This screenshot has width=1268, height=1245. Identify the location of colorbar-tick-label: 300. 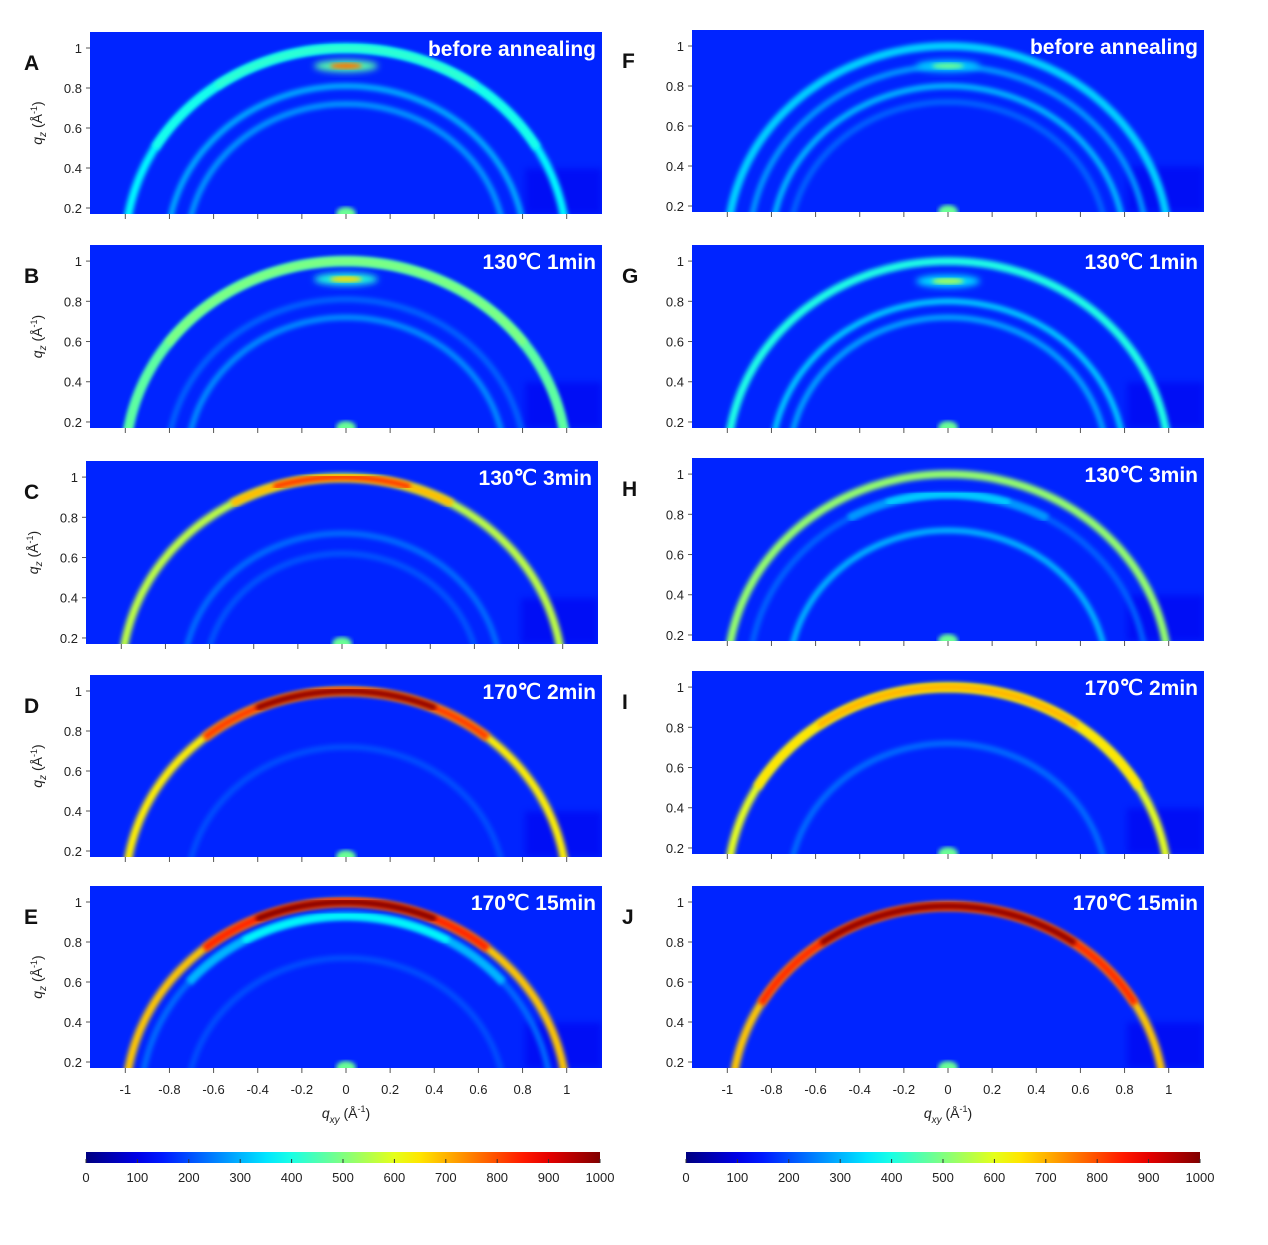
(240, 1177).